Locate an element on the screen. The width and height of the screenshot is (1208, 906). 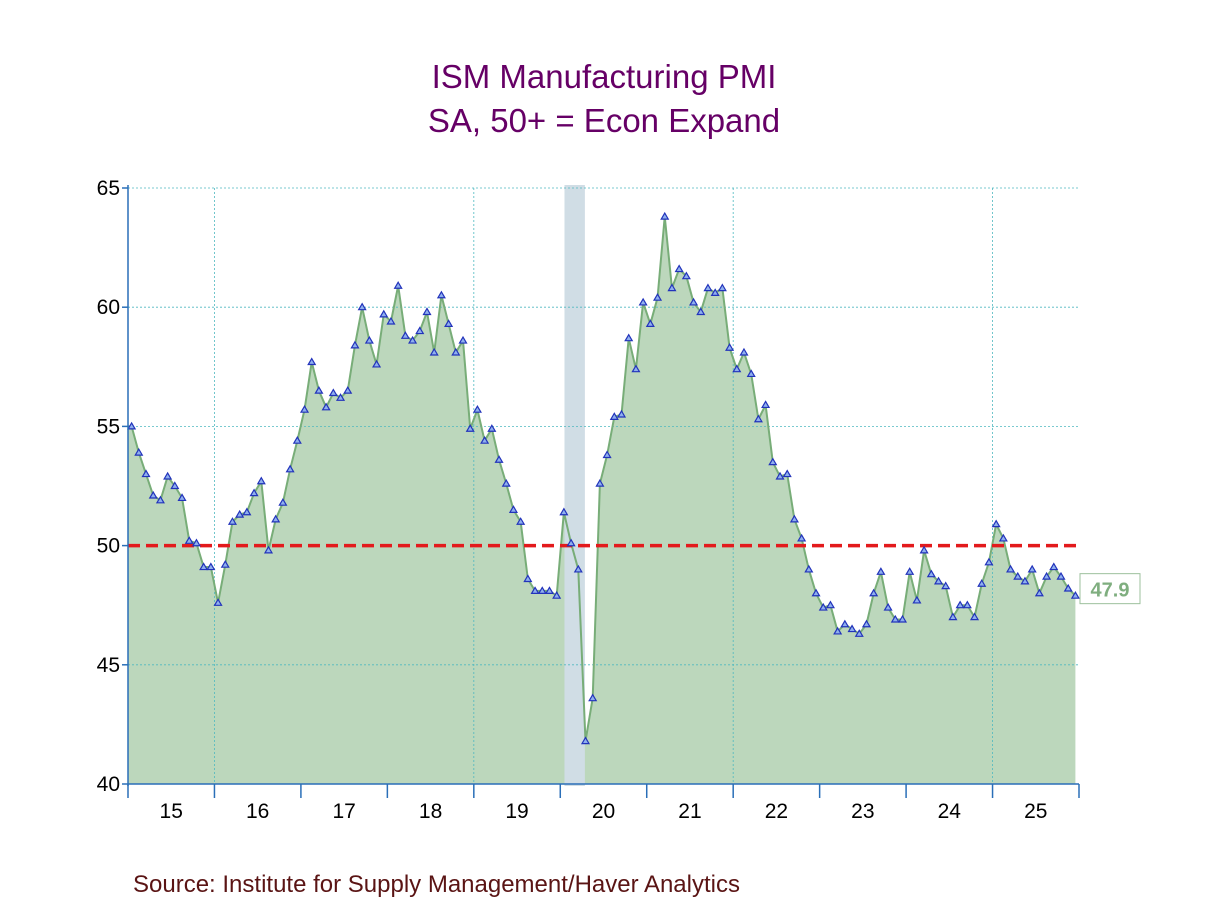
y-tick-label: 45 is located at coordinates (108, 665).